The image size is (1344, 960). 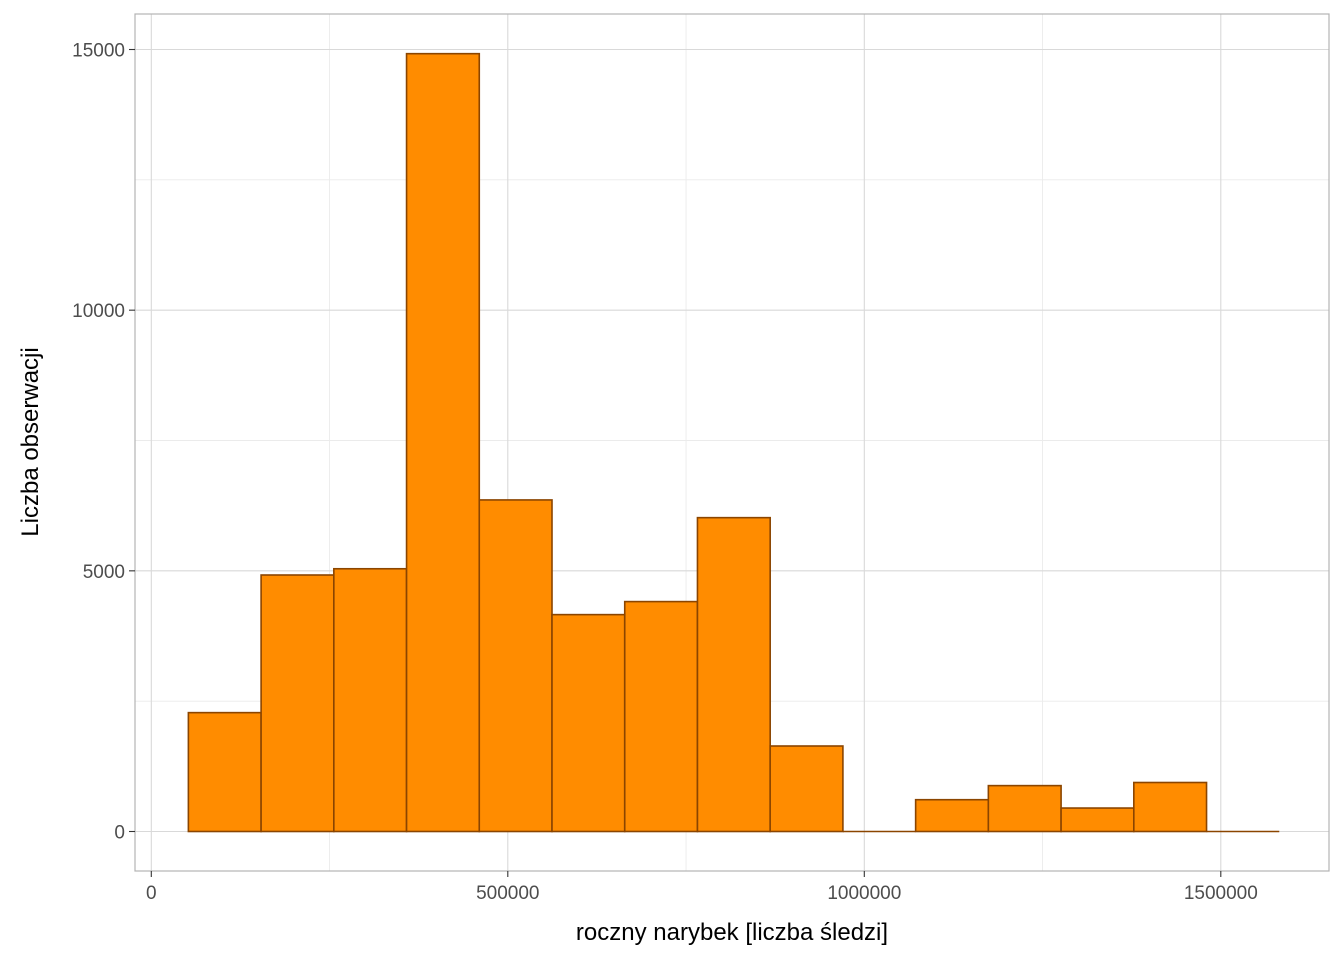 I want to click on y-tick-label: 5000, so click(x=104, y=572).